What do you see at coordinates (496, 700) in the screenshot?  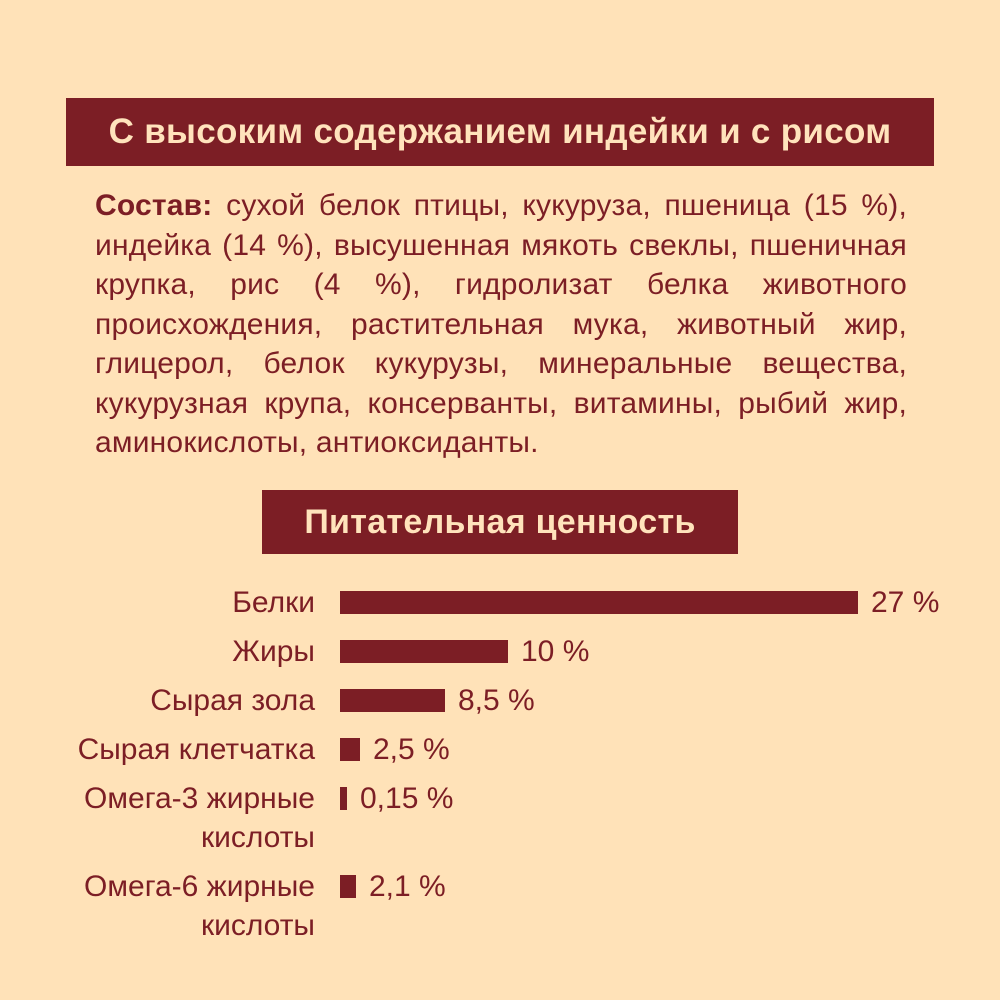 I see `chart-value-label: 8,5 %` at bounding box center [496, 700].